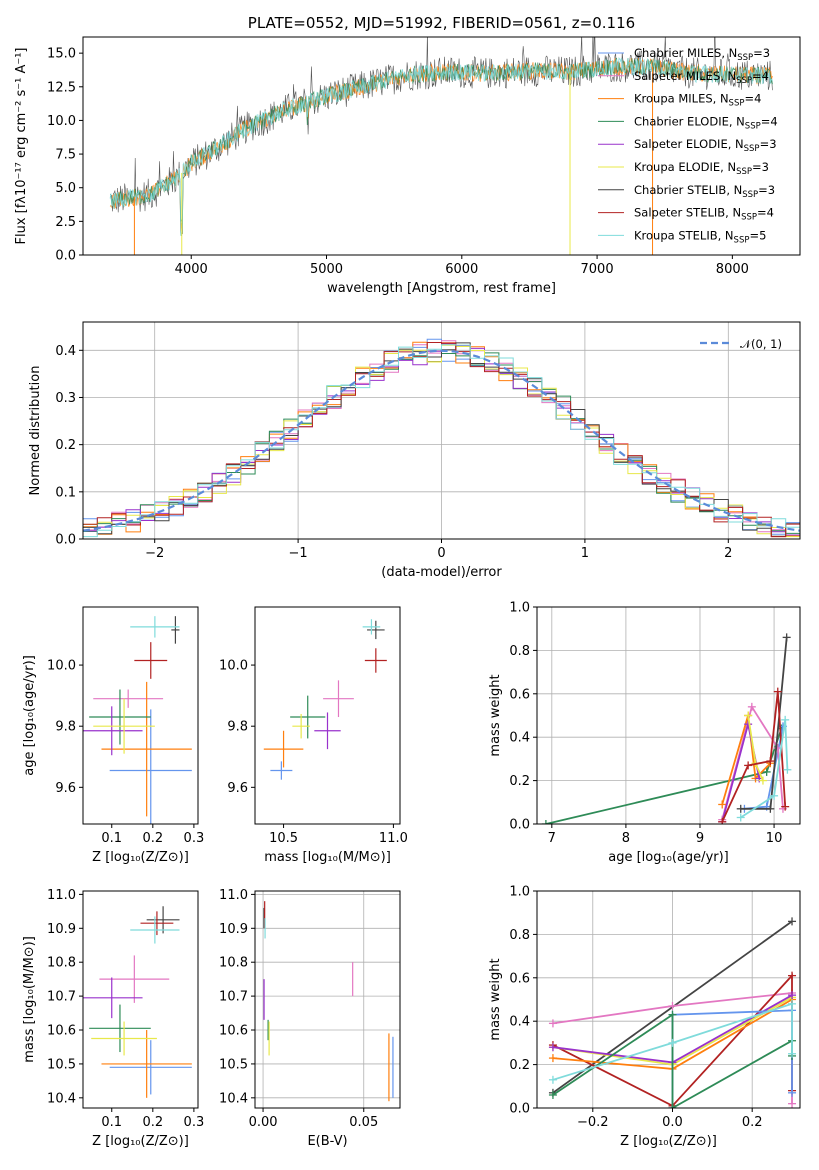  Describe the element at coordinates (626, 838) in the screenshot. I see `x-tick-label: 8` at that location.